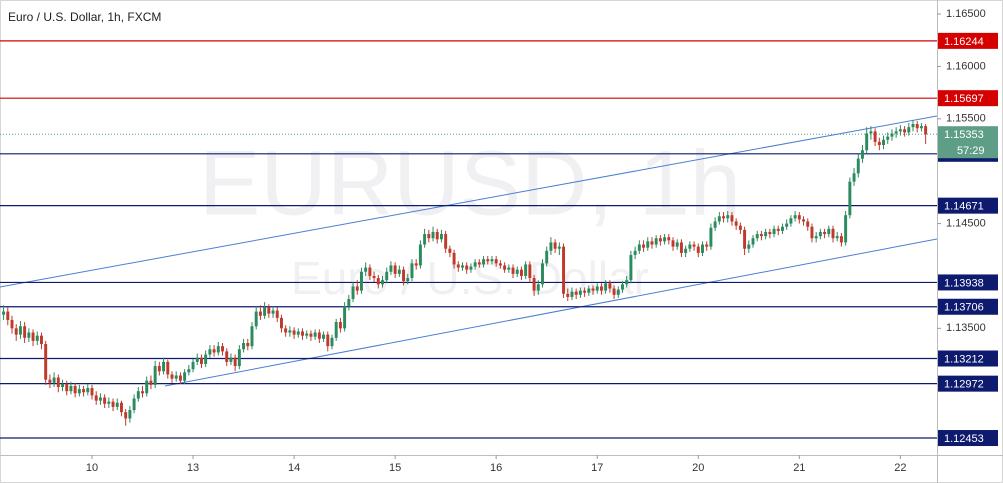 This screenshot has height=483, width=1003. What do you see at coordinates (966, 223) in the screenshot?
I see `y-tick-label: 1.14500` at bounding box center [966, 223].